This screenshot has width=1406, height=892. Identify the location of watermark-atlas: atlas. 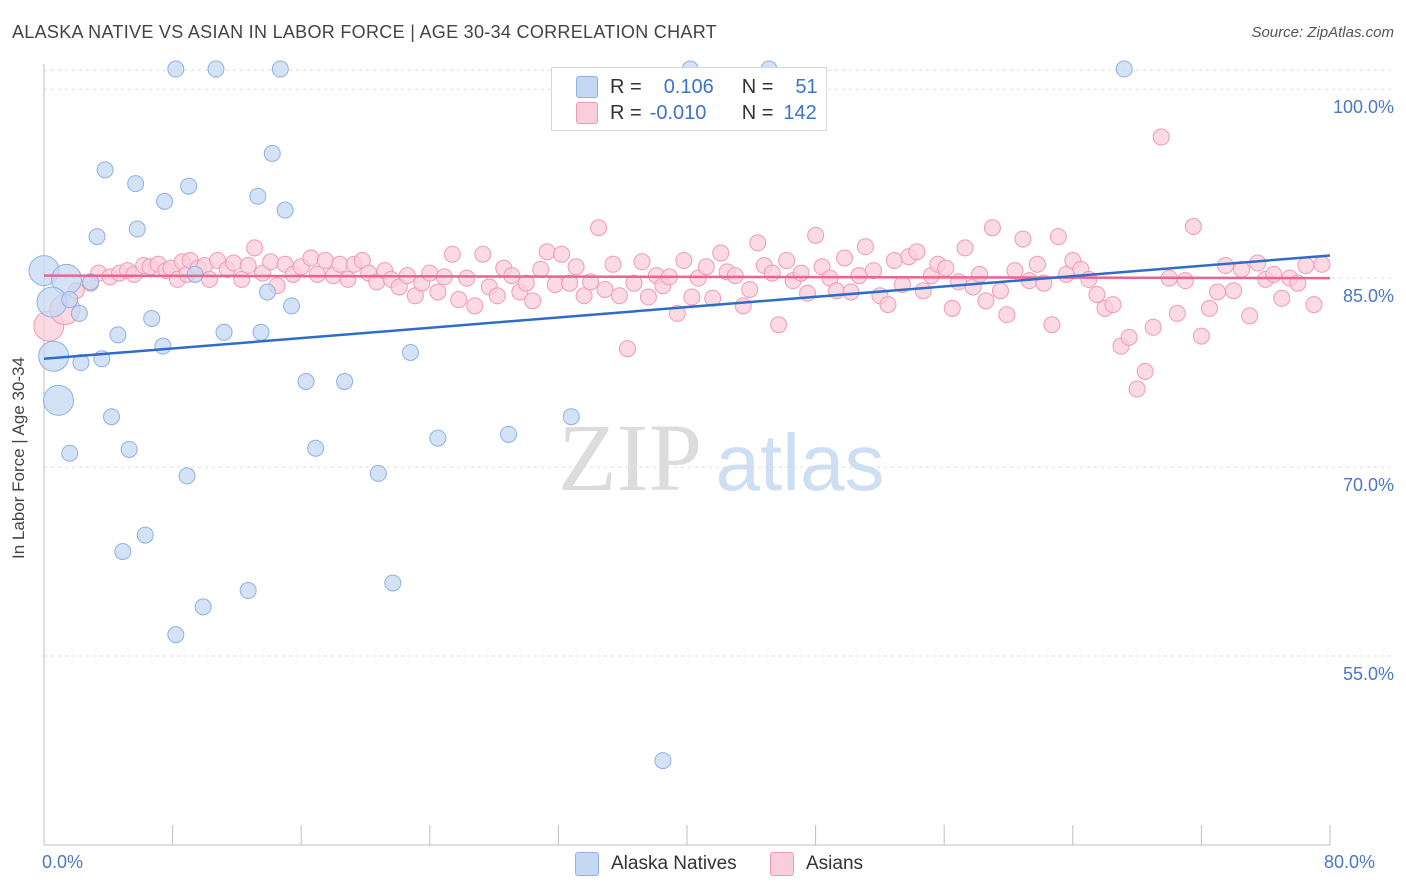
(800, 462).